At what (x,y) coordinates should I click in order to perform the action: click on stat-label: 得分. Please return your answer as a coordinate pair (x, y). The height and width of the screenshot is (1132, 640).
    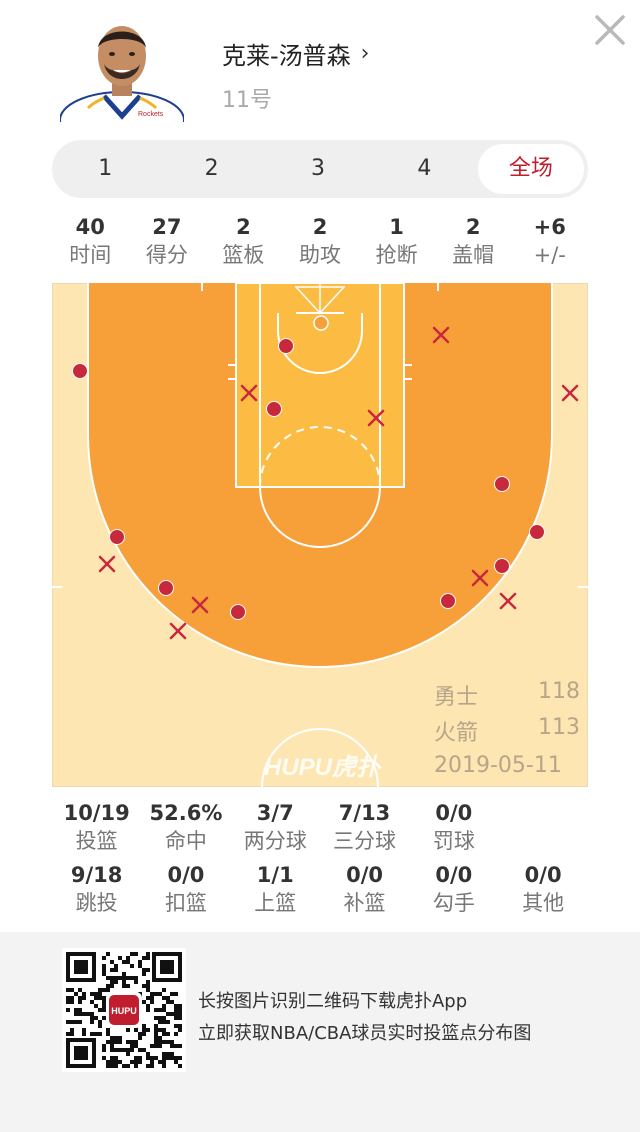
    Looking at the image, I should click on (166, 255).